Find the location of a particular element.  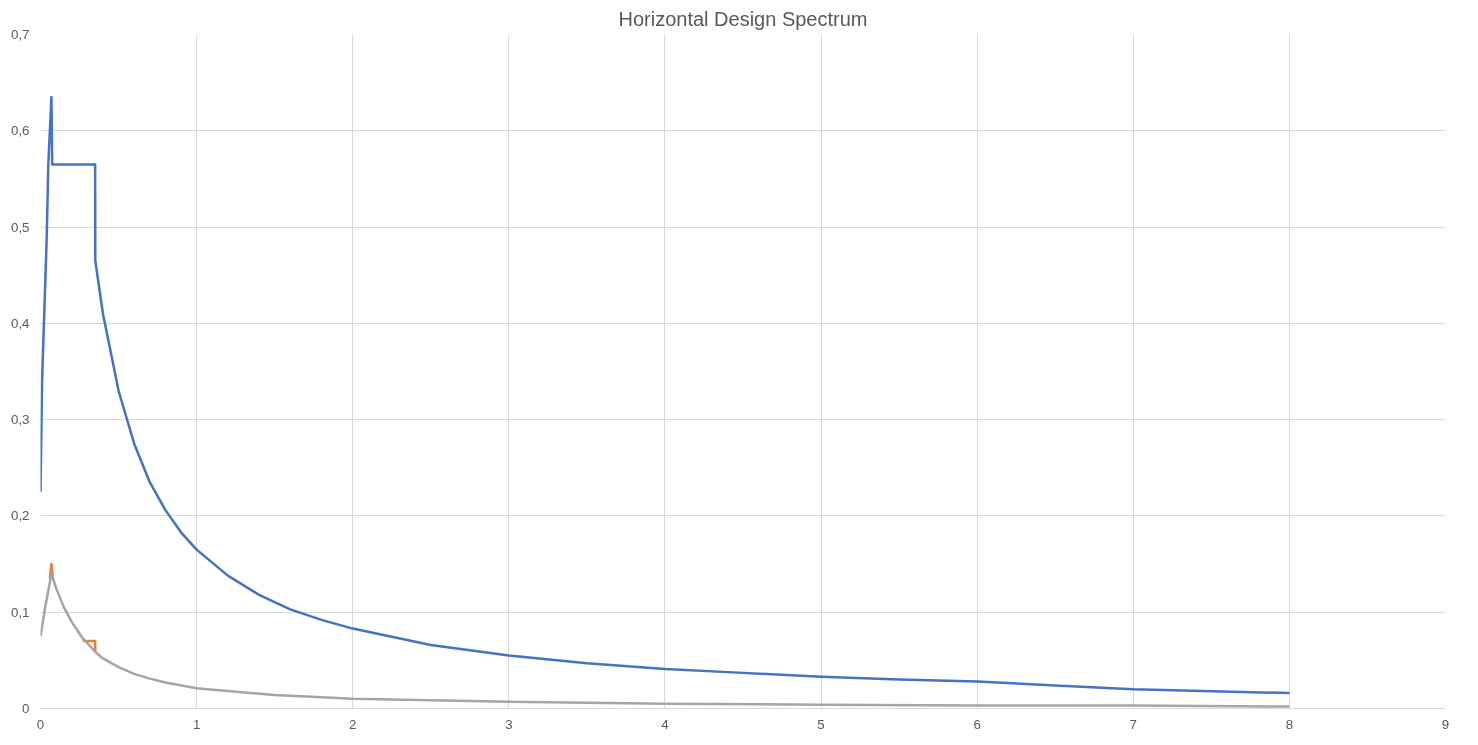

y-tick-label: 0,1 is located at coordinates (20, 612).